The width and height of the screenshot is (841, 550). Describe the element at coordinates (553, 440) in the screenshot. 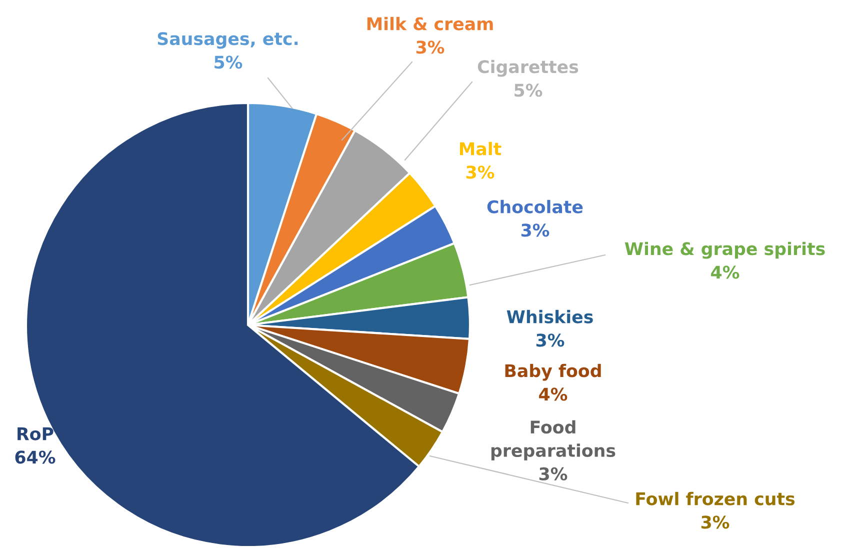

I see `slice-label: Food preparations` at that location.